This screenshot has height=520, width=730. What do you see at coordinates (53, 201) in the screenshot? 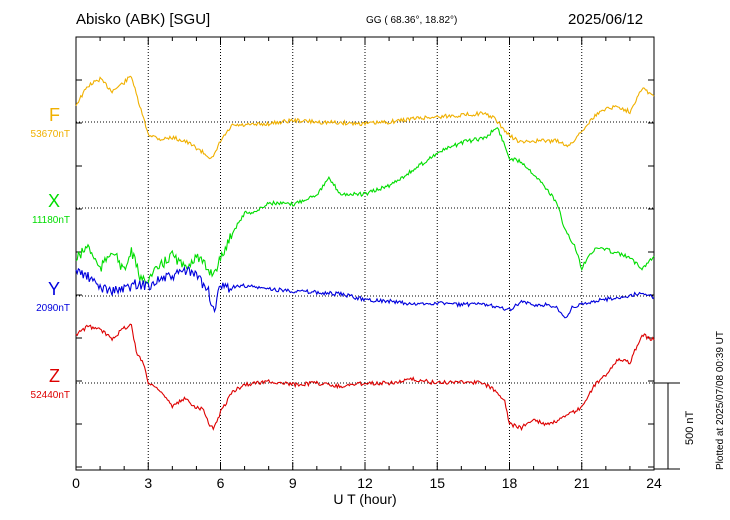
I see `component-name-x: X` at bounding box center [53, 201].